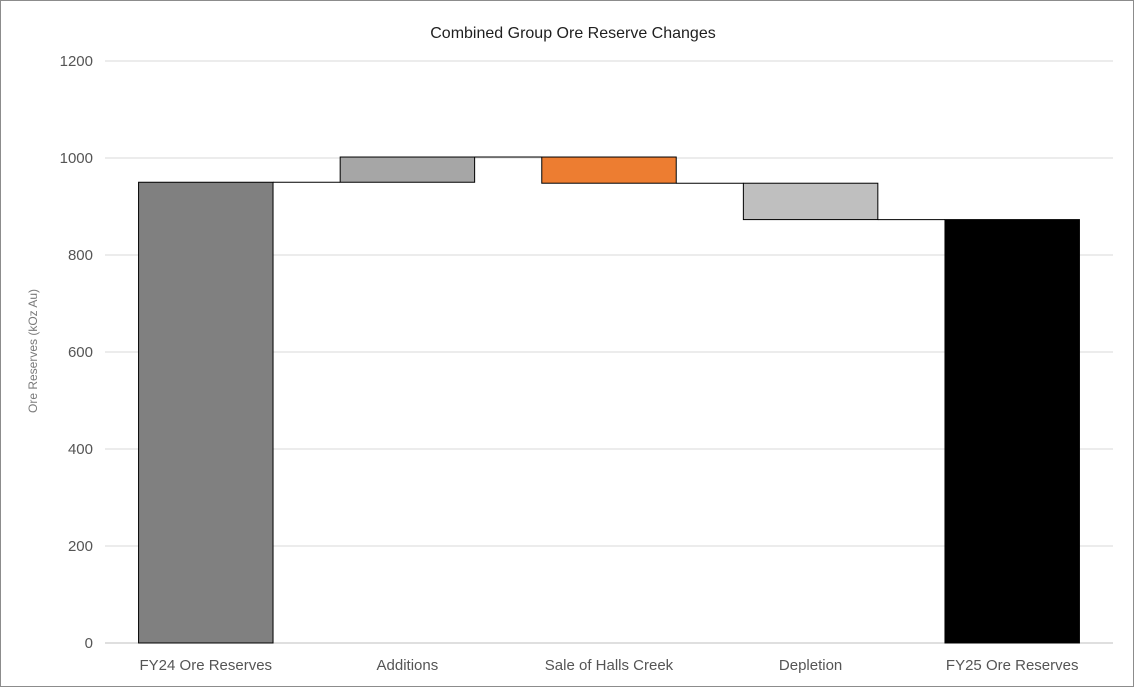  I want to click on y-tick-label: 1000, so click(76, 158).